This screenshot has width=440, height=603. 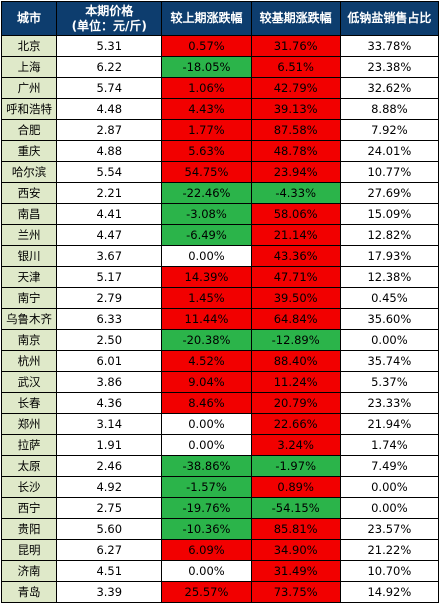 What do you see at coordinates (295, 256) in the screenshot?
I see `yoy-change-cell: 43.36%` at bounding box center [295, 256].